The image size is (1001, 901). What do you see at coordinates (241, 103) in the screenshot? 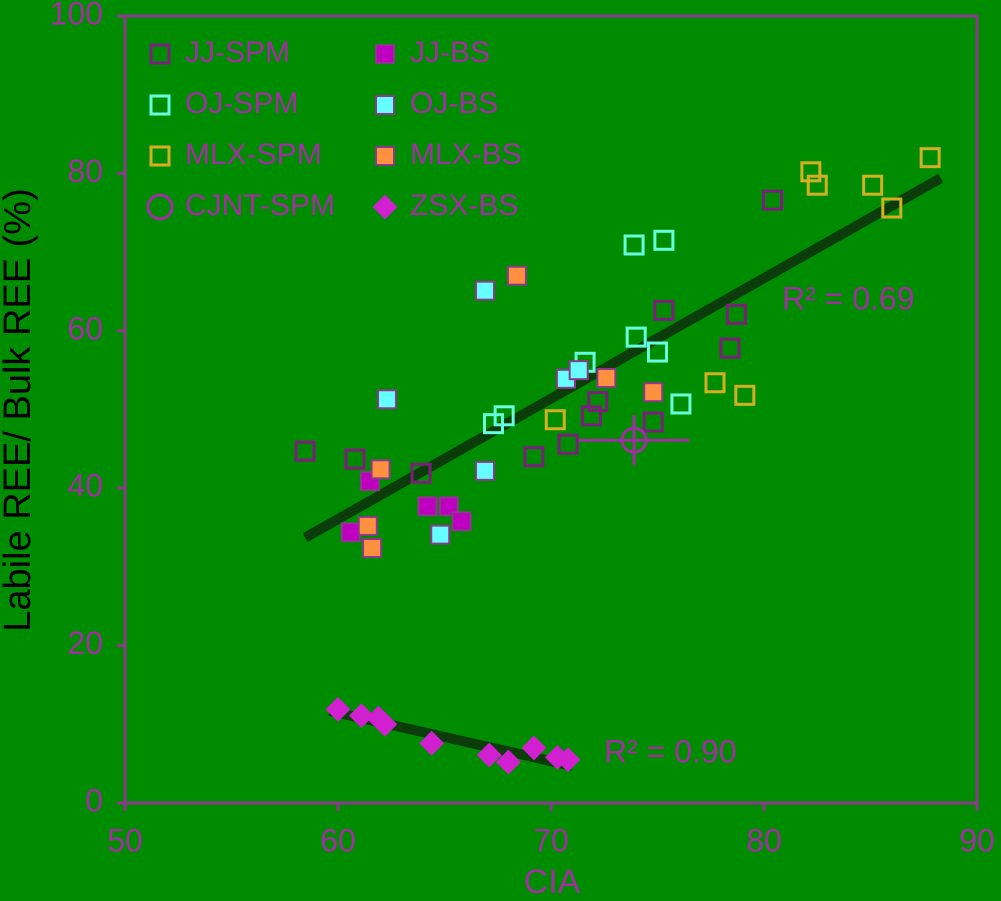
I see `legend-label: OJ-SPM` at bounding box center [241, 103].